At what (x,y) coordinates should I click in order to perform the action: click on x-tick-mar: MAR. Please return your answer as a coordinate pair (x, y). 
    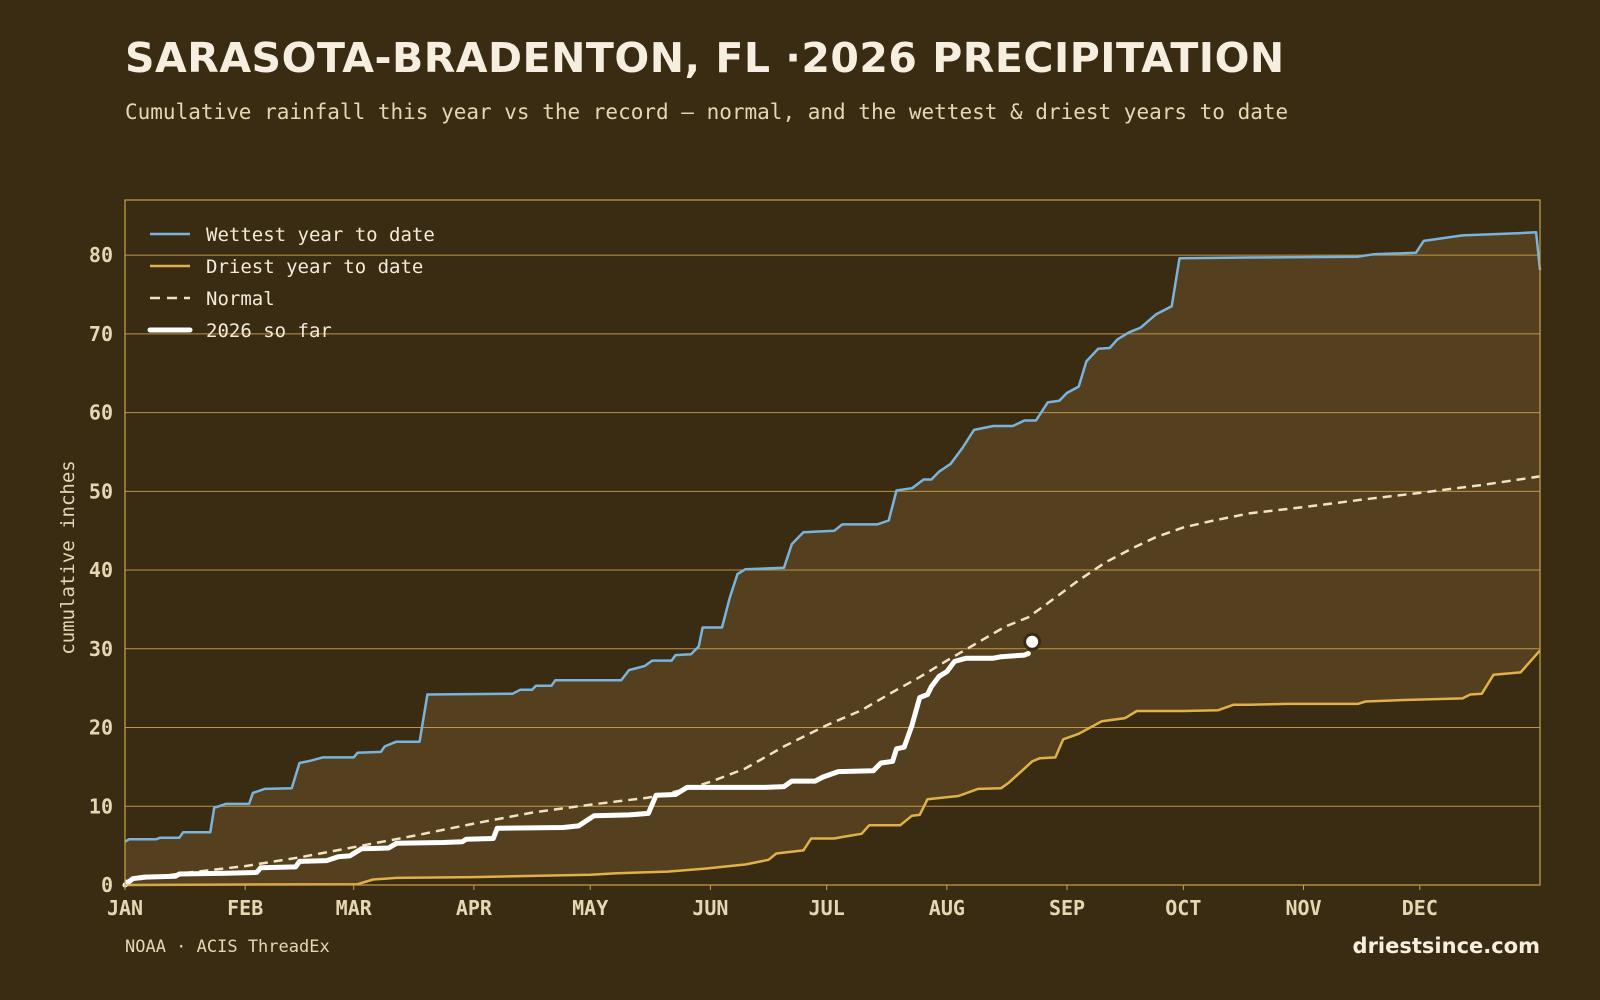
    Looking at the image, I should click on (354, 908).